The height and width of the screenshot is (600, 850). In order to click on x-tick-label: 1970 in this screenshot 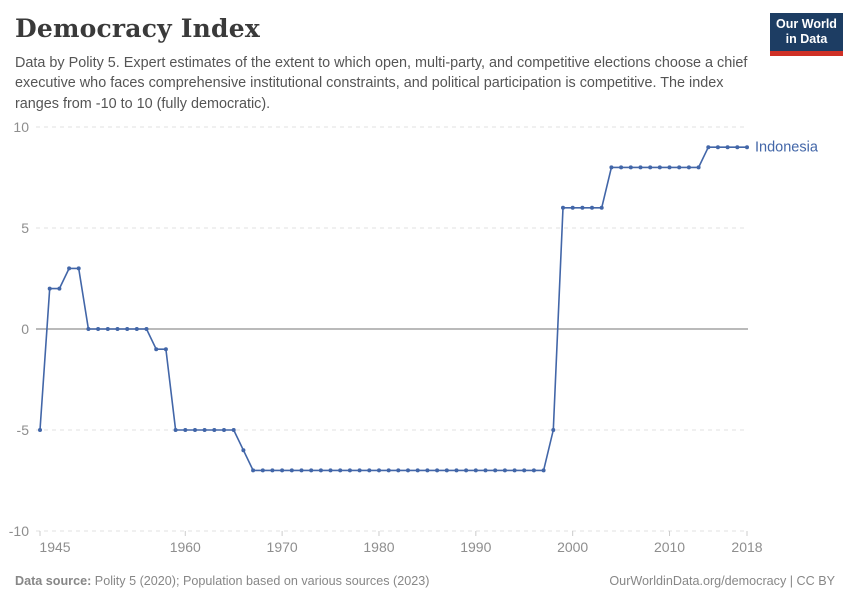, I will do `click(282, 547)`.